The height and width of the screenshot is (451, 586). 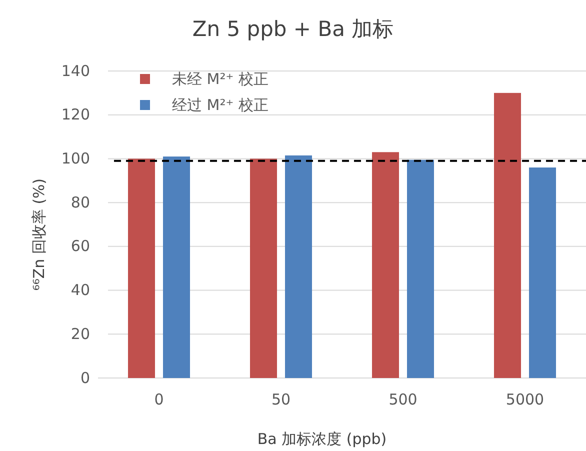 I want to click on y-tick-label: 100, so click(x=75, y=159).